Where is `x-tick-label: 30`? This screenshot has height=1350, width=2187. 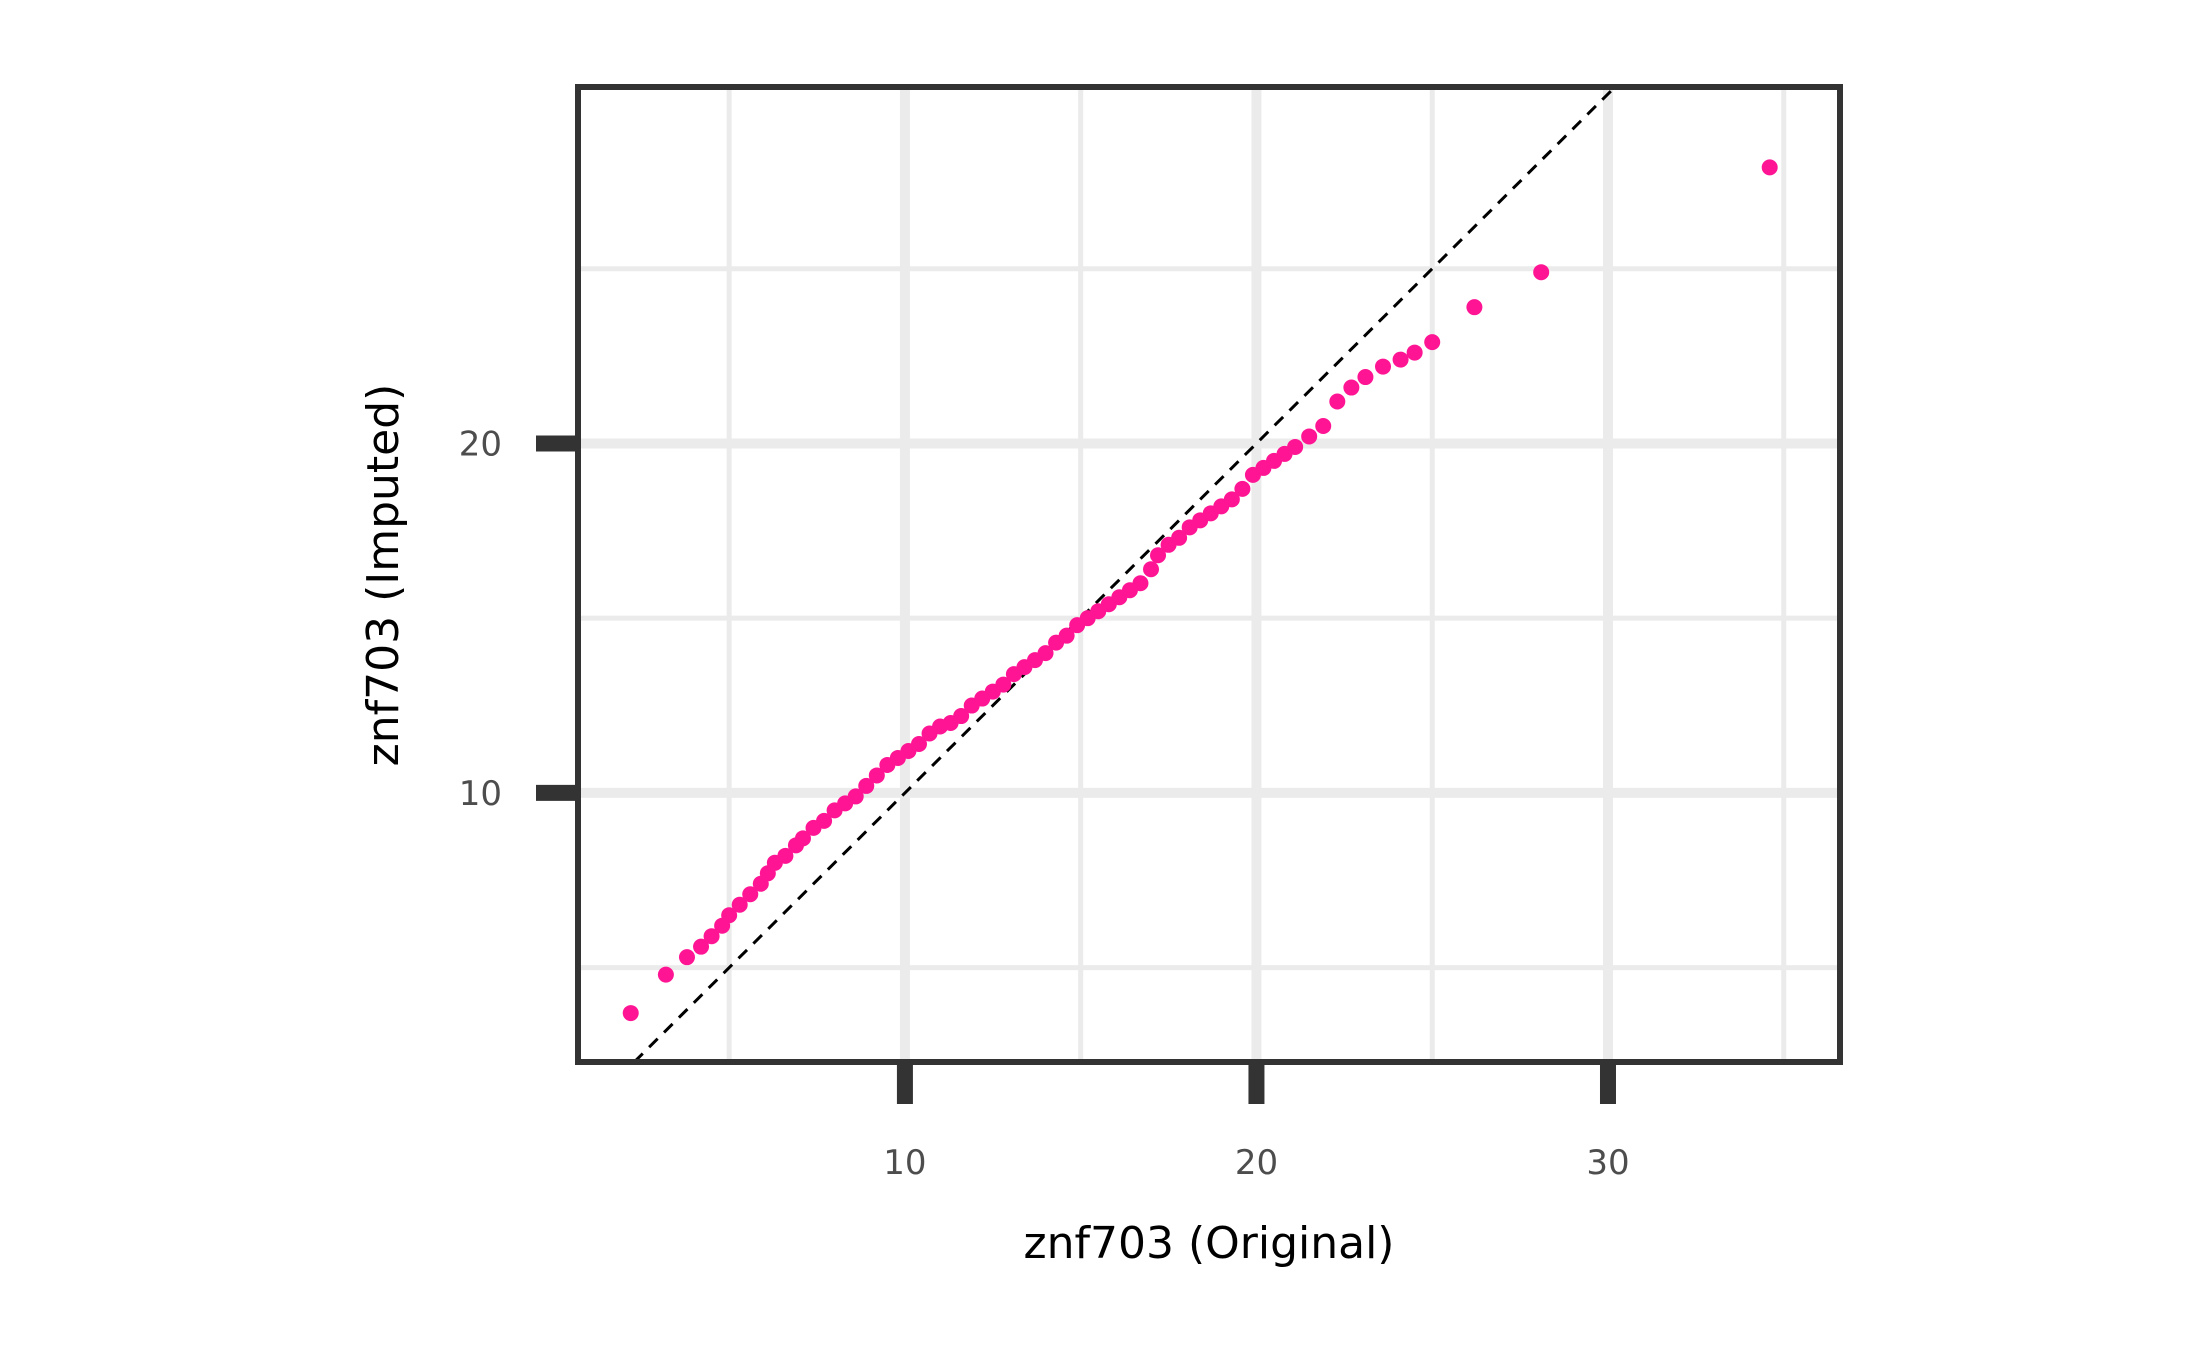
x-tick-label: 30 is located at coordinates (1607, 1163).